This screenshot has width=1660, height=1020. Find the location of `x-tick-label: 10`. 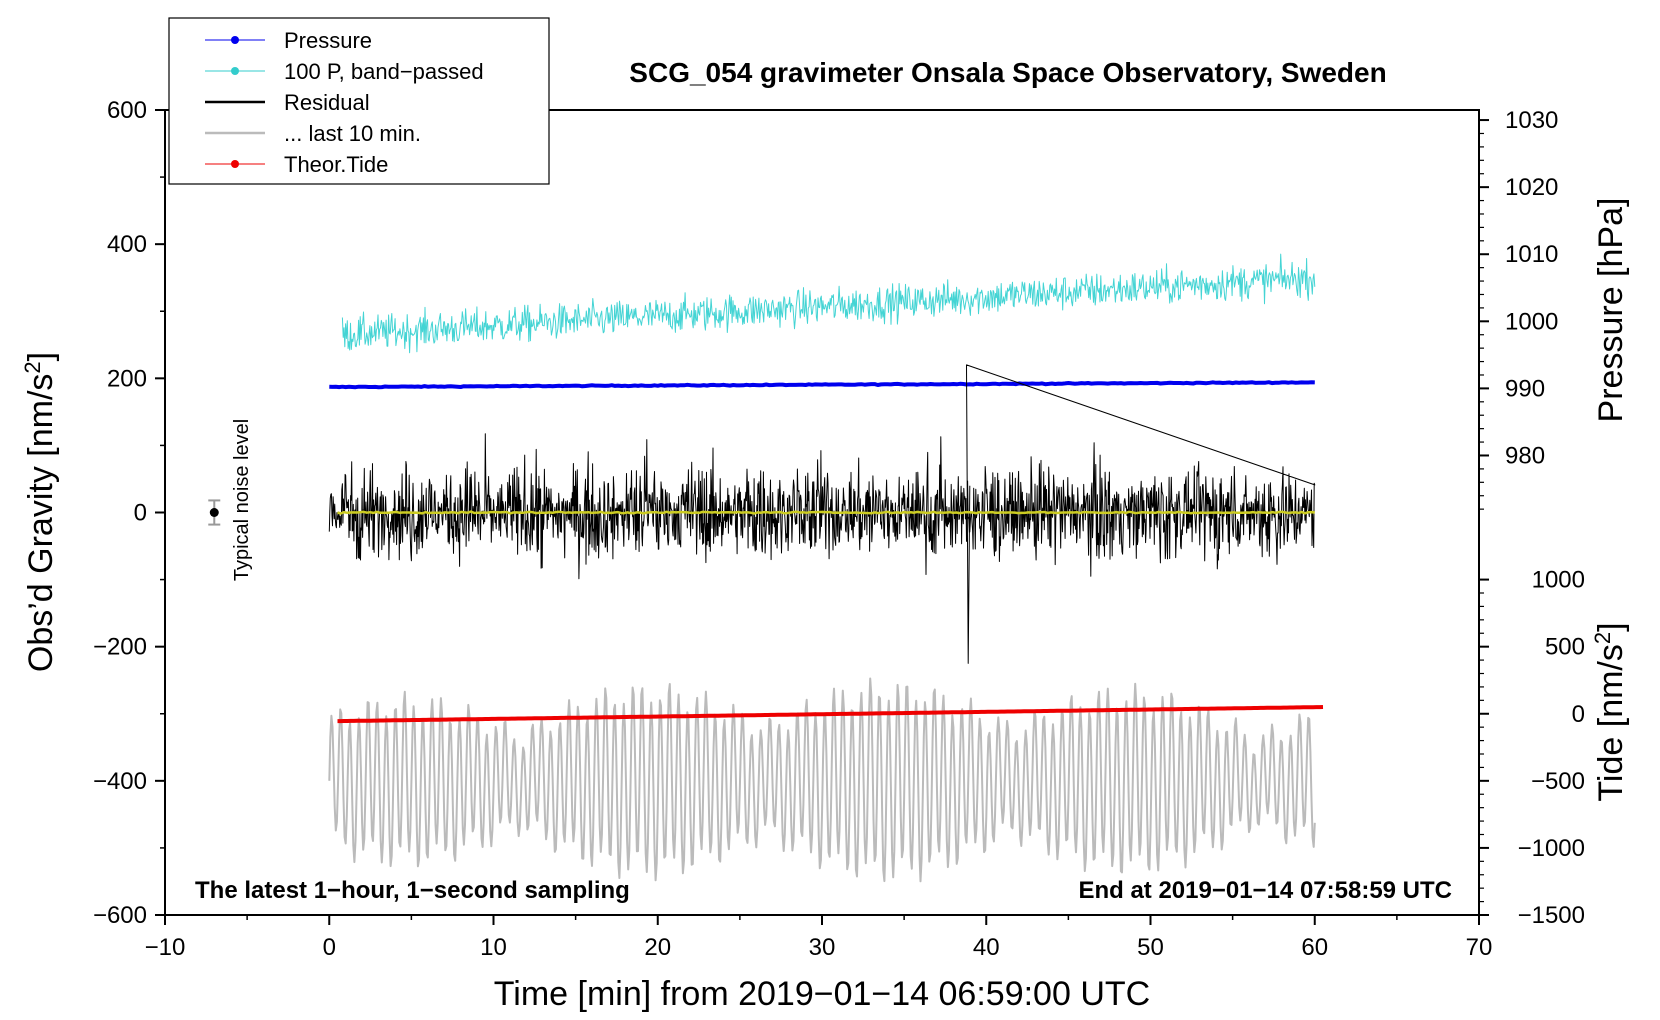

x-tick-label: 10 is located at coordinates (493, 947).